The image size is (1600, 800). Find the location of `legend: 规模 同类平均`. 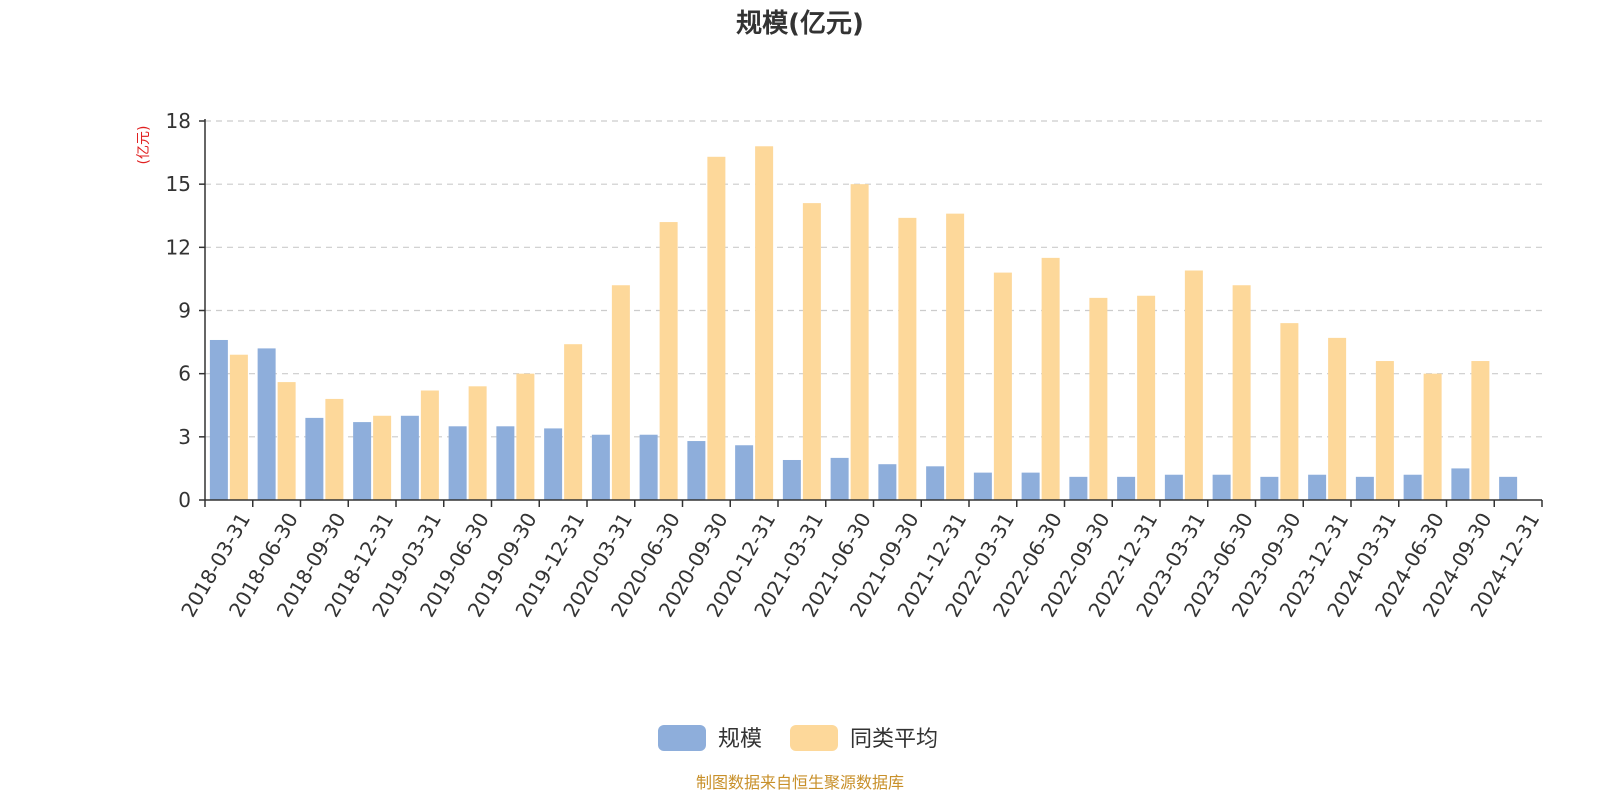

legend: 规模 同类平均 is located at coordinates (798, 738).